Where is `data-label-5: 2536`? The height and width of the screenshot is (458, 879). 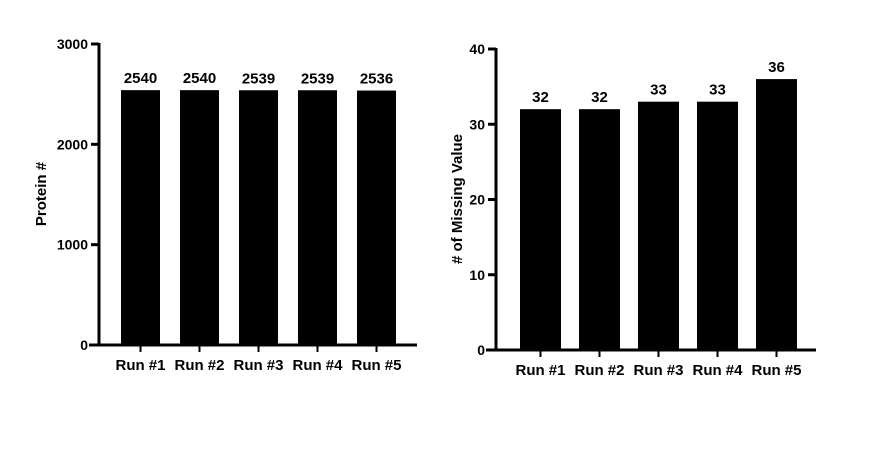
data-label-5: 2536 is located at coordinates (376, 79).